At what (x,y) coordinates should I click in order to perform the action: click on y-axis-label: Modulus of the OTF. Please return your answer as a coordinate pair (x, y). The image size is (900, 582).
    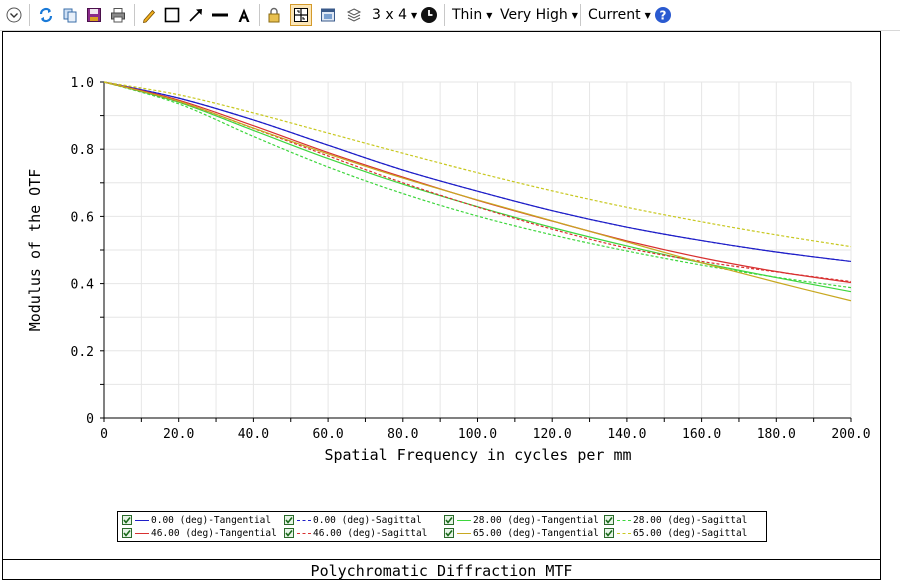
    Looking at the image, I should click on (35, 250).